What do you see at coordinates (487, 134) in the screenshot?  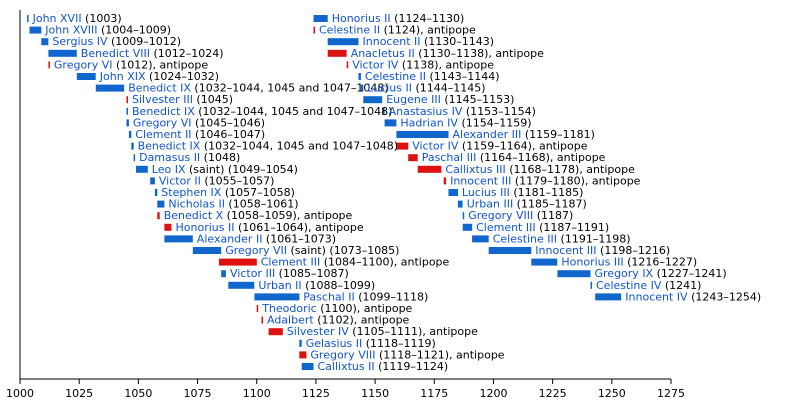 I see `pope-name: Alexander III` at bounding box center [487, 134].